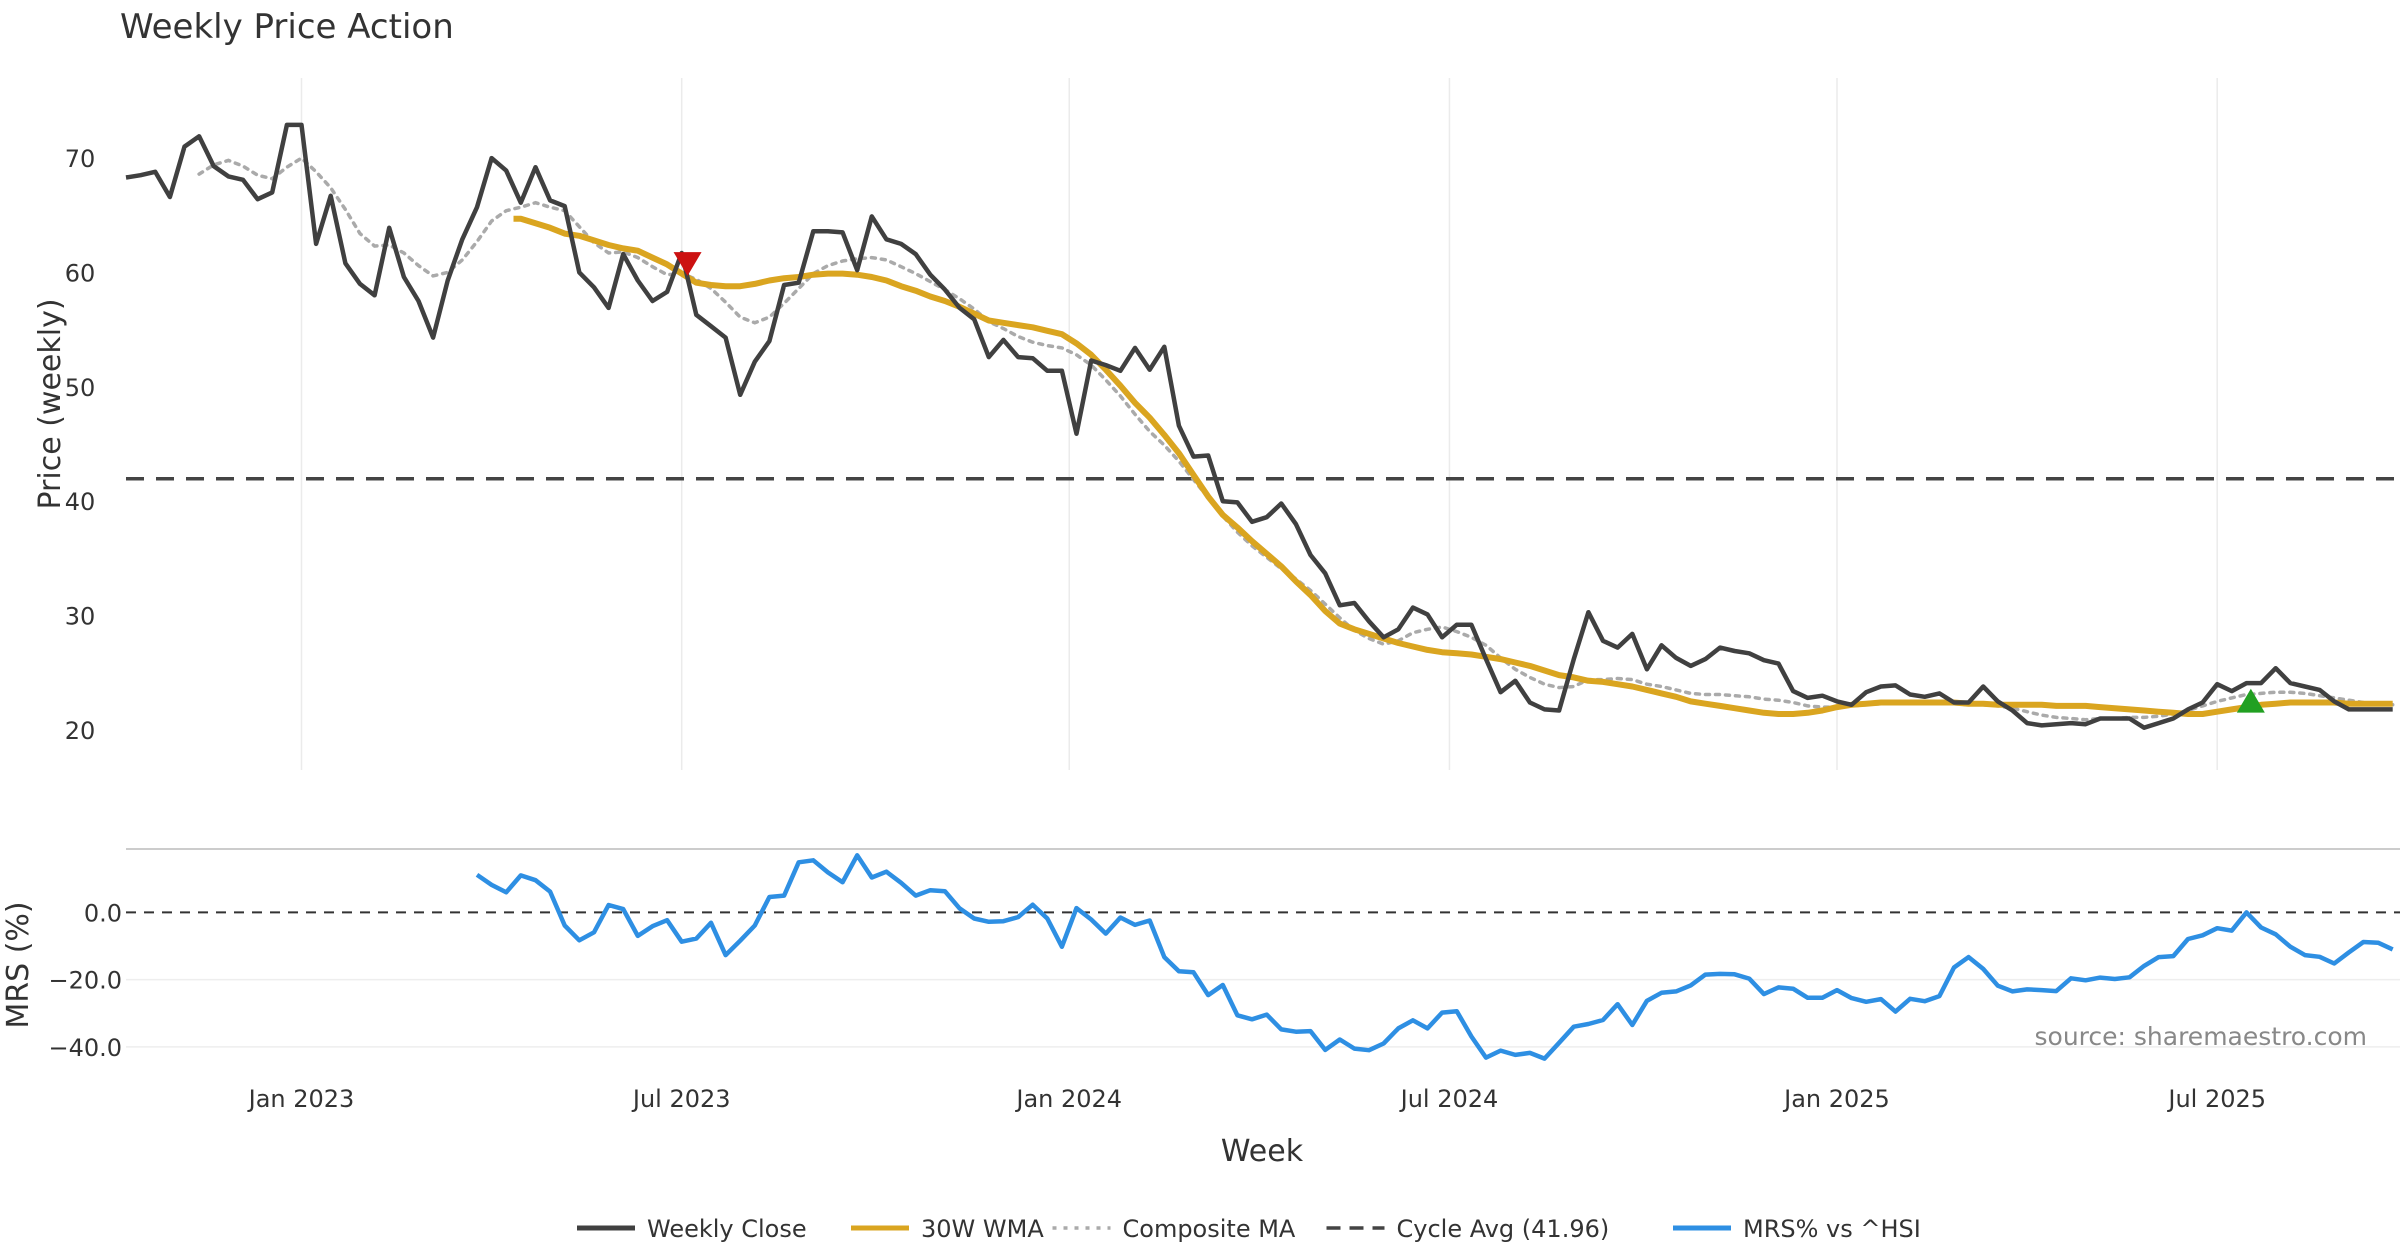  I want to click on price-y-tick-label: 50, so click(80, 388).